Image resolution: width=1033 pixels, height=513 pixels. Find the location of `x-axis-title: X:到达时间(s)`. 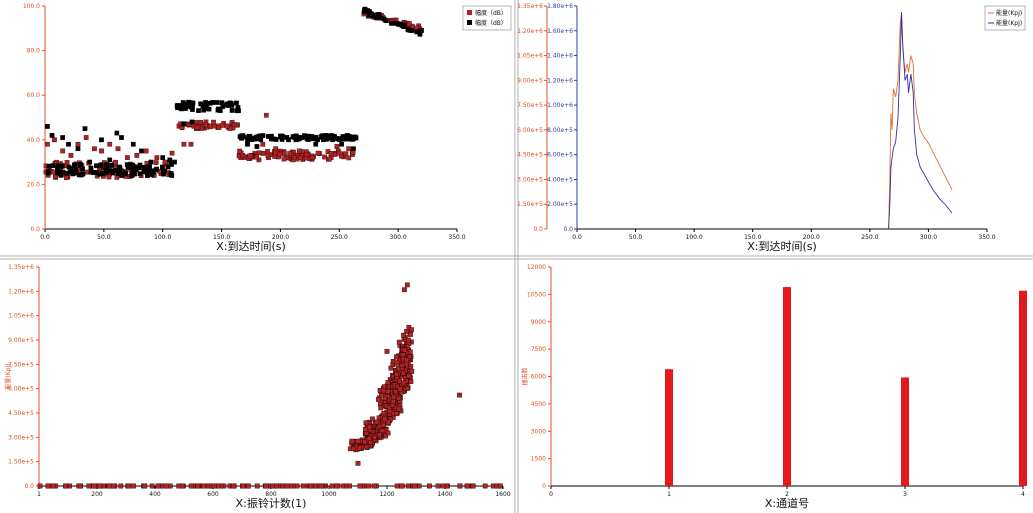

x-axis-title: X:到达时间(s) is located at coordinates (782, 246).